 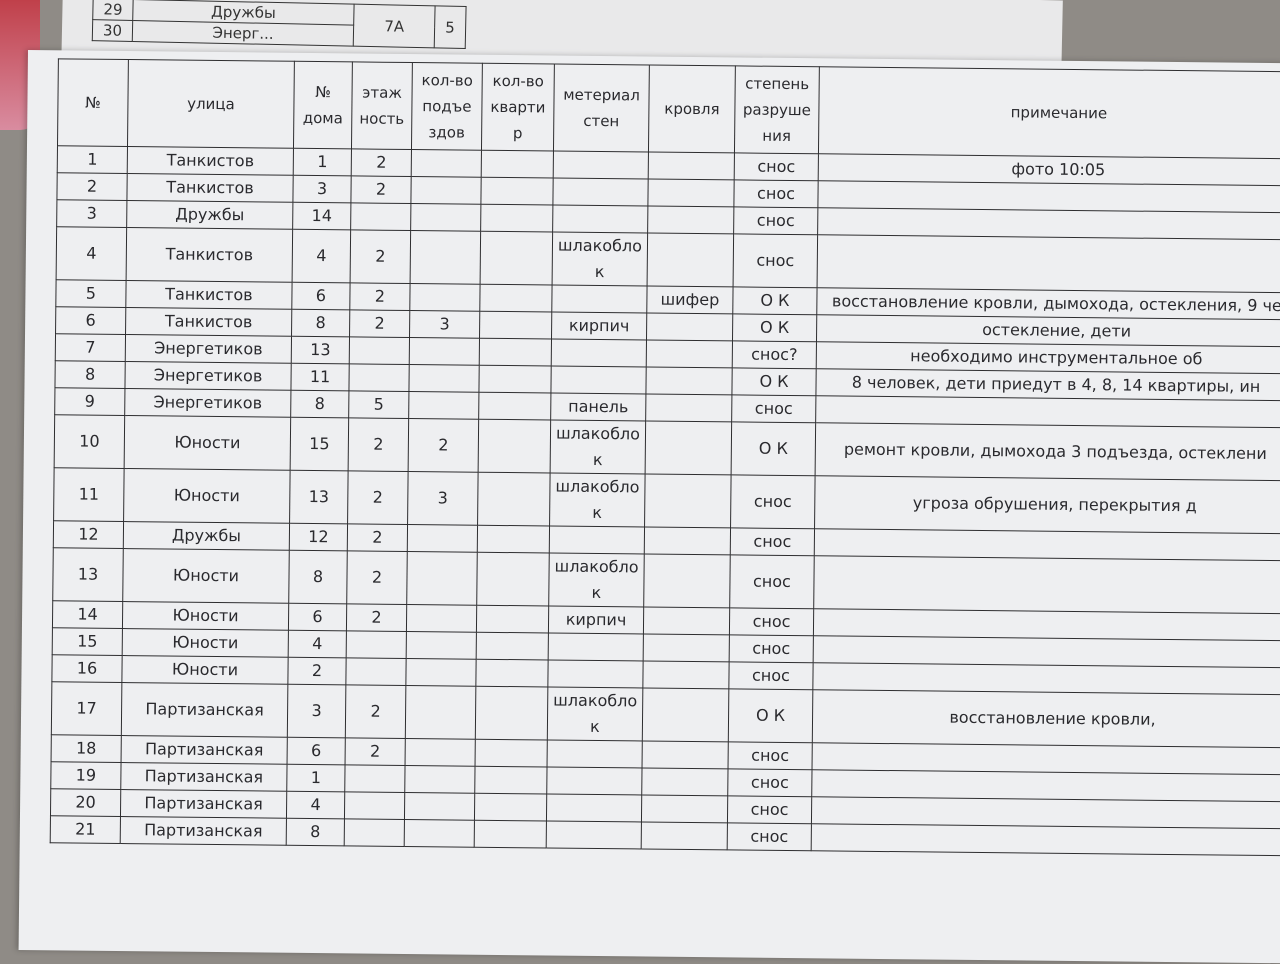 What do you see at coordinates (601, 108) in the screenshot?
I see `header-material: метериал стен` at bounding box center [601, 108].